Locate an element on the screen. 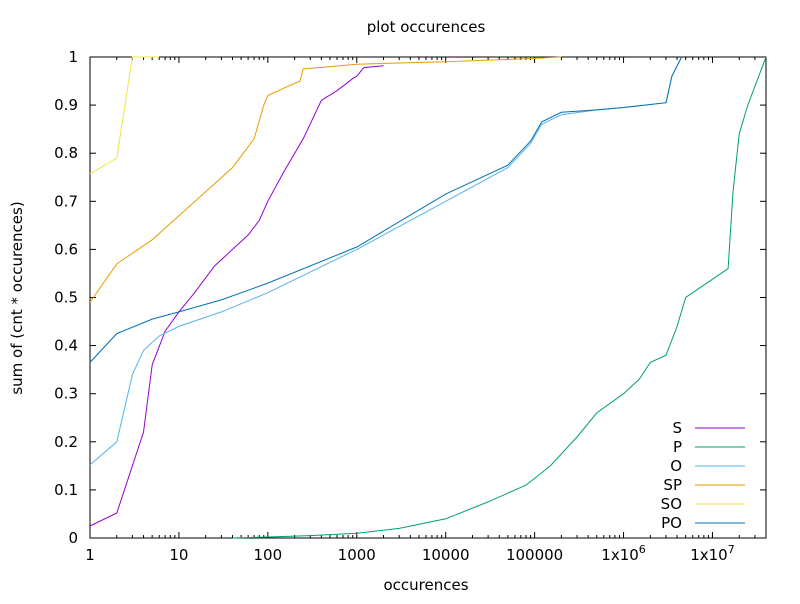 The height and width of the screenshot is (604, 800). x-tick-label-exponent: 6 is located at coordinates (642, 549).